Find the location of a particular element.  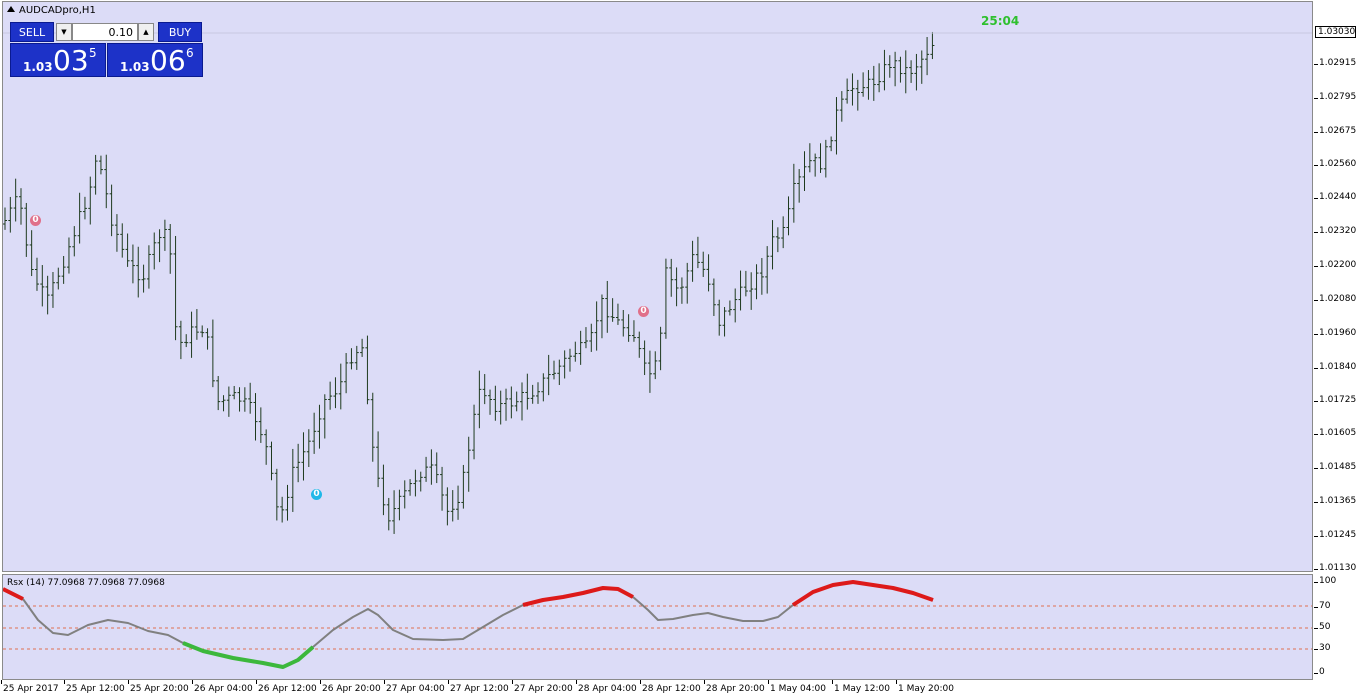

signal-marker-label: 0 is located at coordinates (35, 220).